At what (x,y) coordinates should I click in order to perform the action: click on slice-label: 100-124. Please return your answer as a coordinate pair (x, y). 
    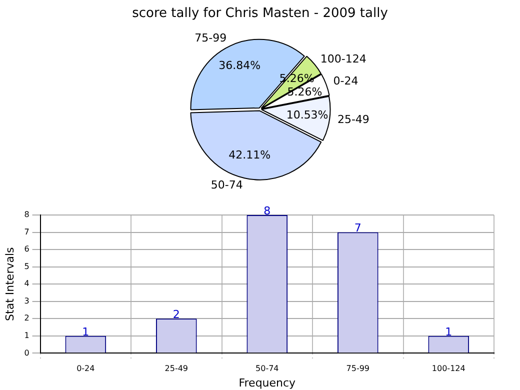
    Looking at the image, I should click on (343, 59).